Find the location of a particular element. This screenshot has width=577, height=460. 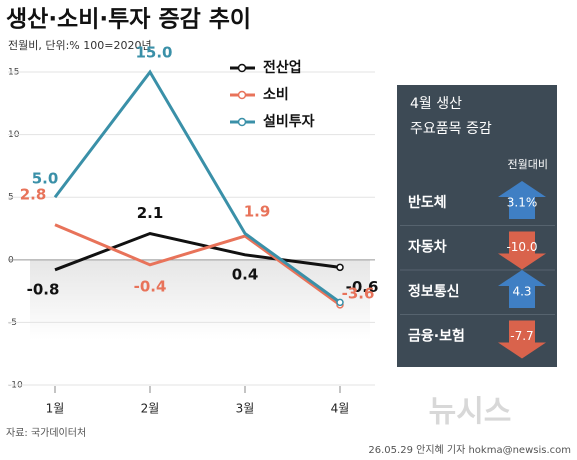

data-label: -0.4 is located at coordinates (150, 286).